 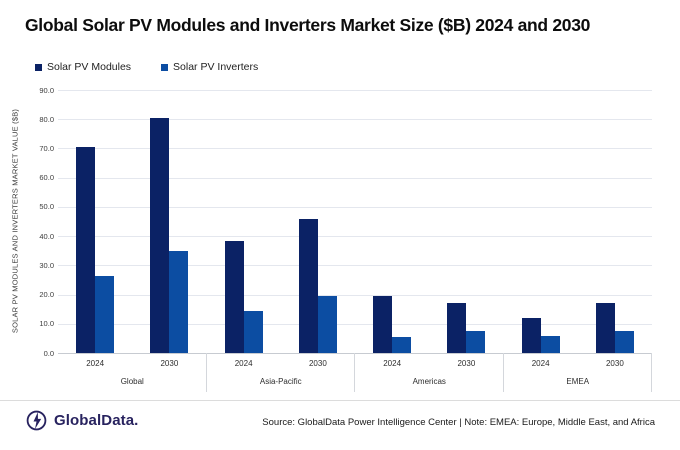 What do you see at coordinates (216, 67) in the screenshot?
I see `legend-label: Solar PV Inverters` at bounding box center [216, 67].